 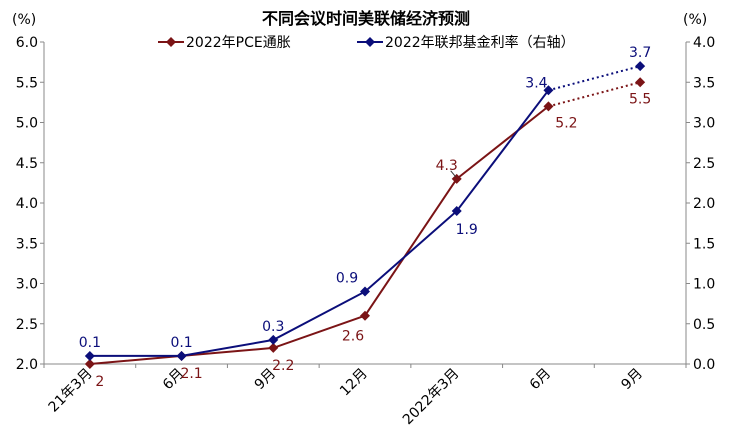 I want to click on x-tick-label: 6月, so click(x=541, y=380).